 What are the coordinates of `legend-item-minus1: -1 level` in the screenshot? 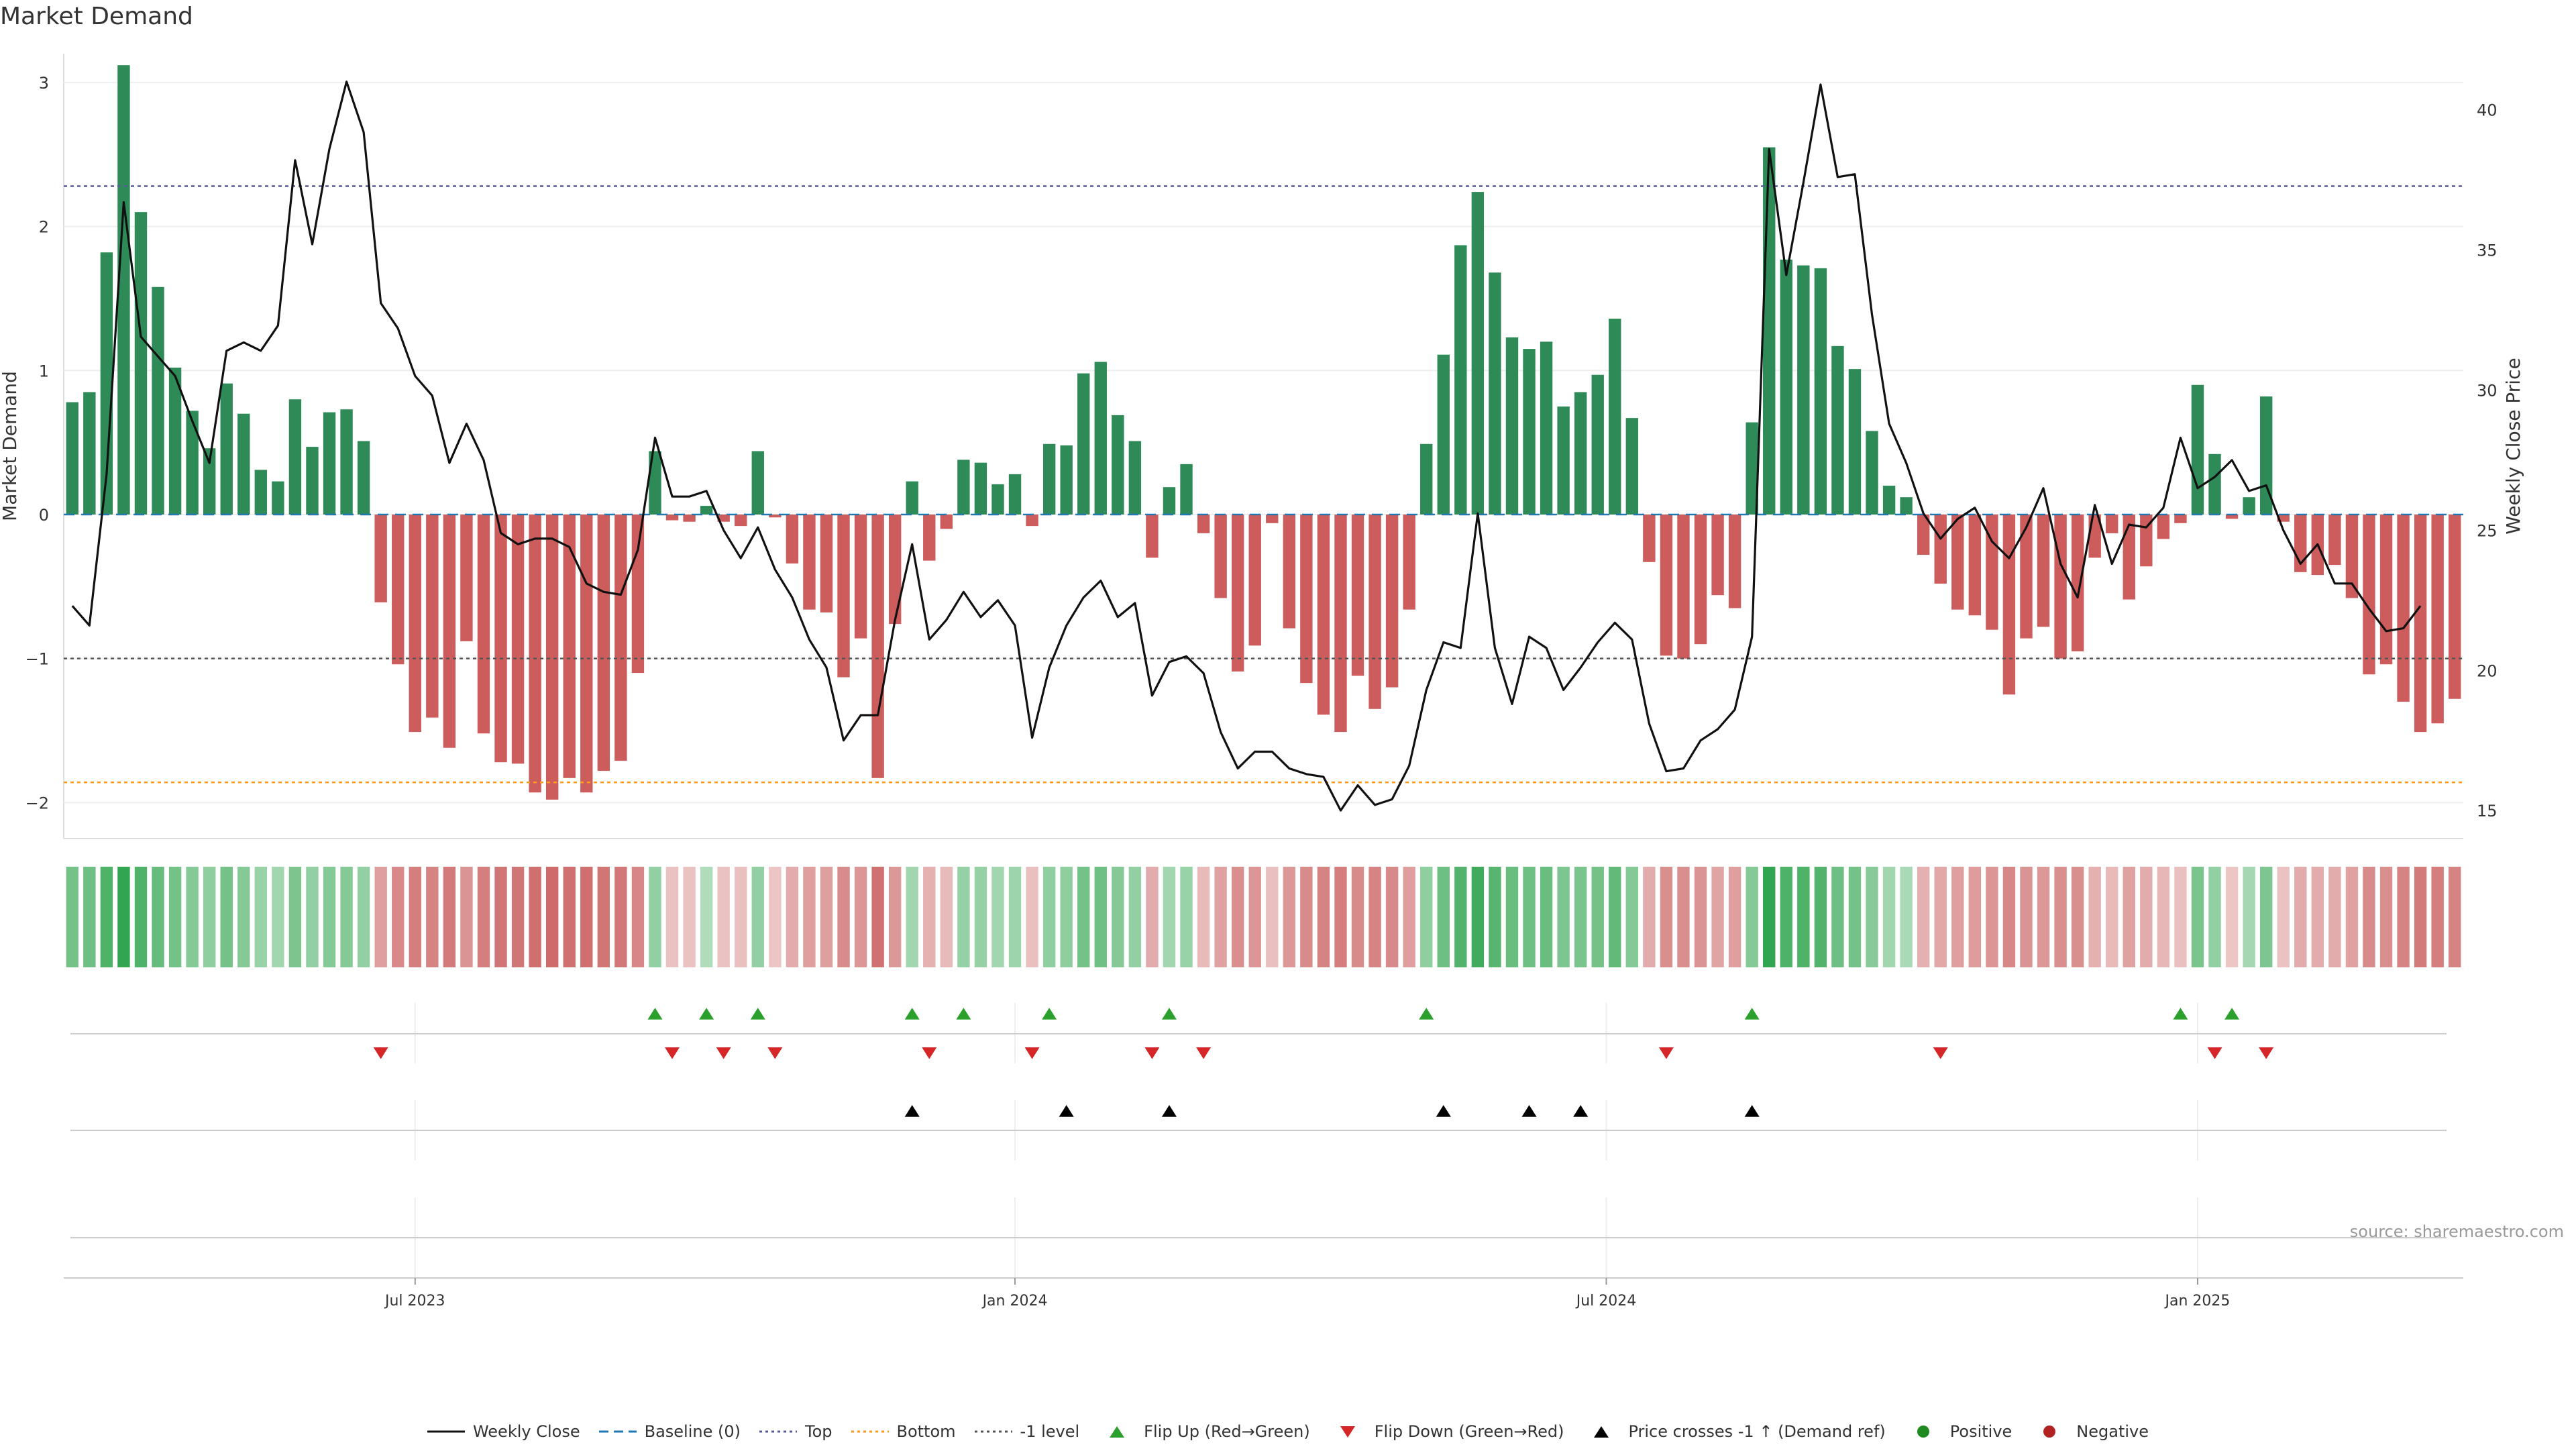 It's located at (1026, 1431).